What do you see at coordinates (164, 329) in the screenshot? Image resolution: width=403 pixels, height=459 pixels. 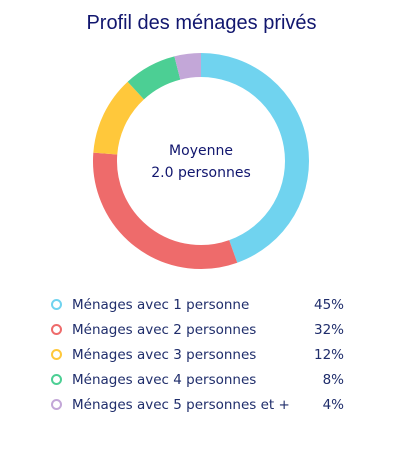 I see `legend-label: Ménages avec 2 personnes` at bounding box center [164, 329].